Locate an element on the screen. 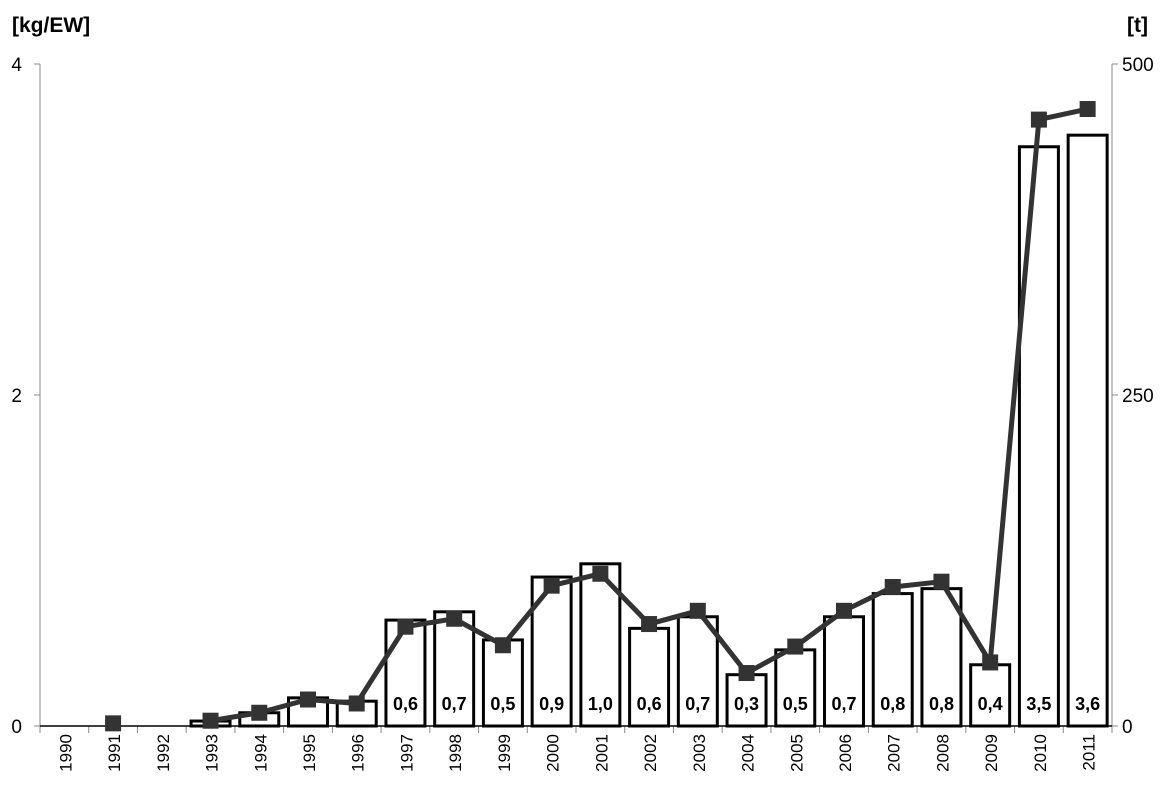 This screenshot has height=785, width=1170. bar-data-label: 3,5 is located at coordinates (1038, 704).